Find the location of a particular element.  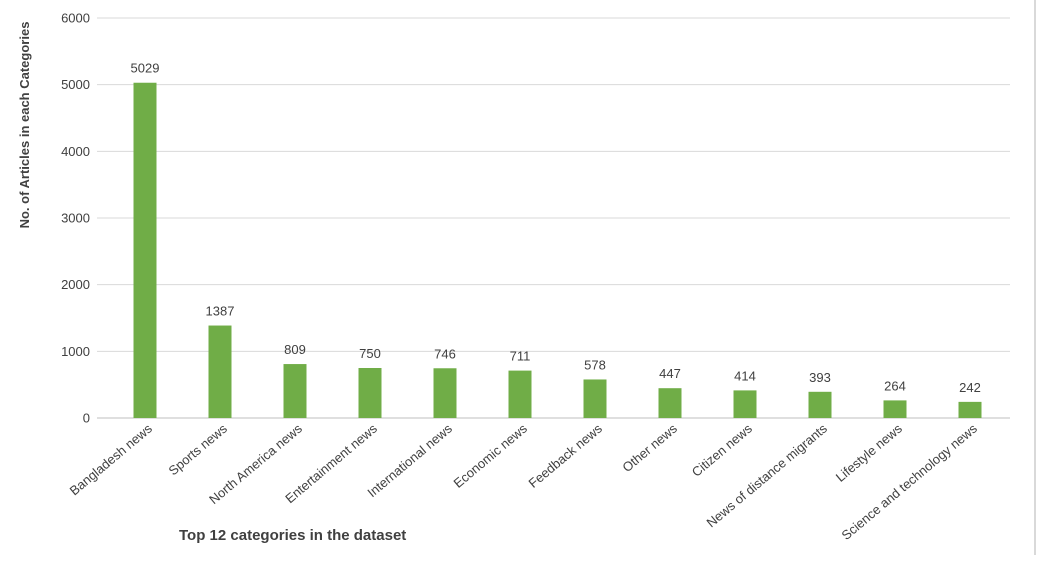

x-tick-label: Other news is located at coordinates (649, 447).